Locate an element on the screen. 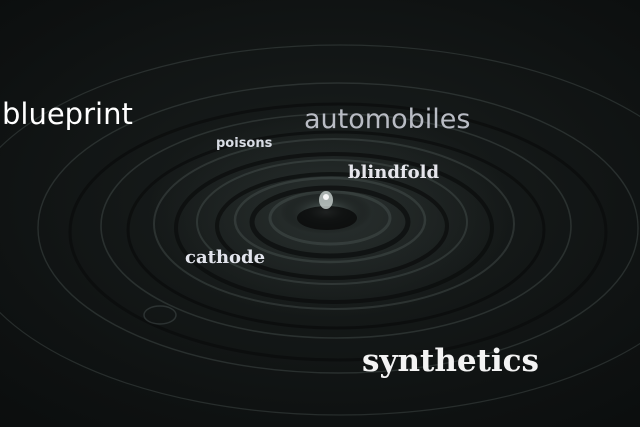  word-synthetics: synthetics is located at coordinates (451, 361).